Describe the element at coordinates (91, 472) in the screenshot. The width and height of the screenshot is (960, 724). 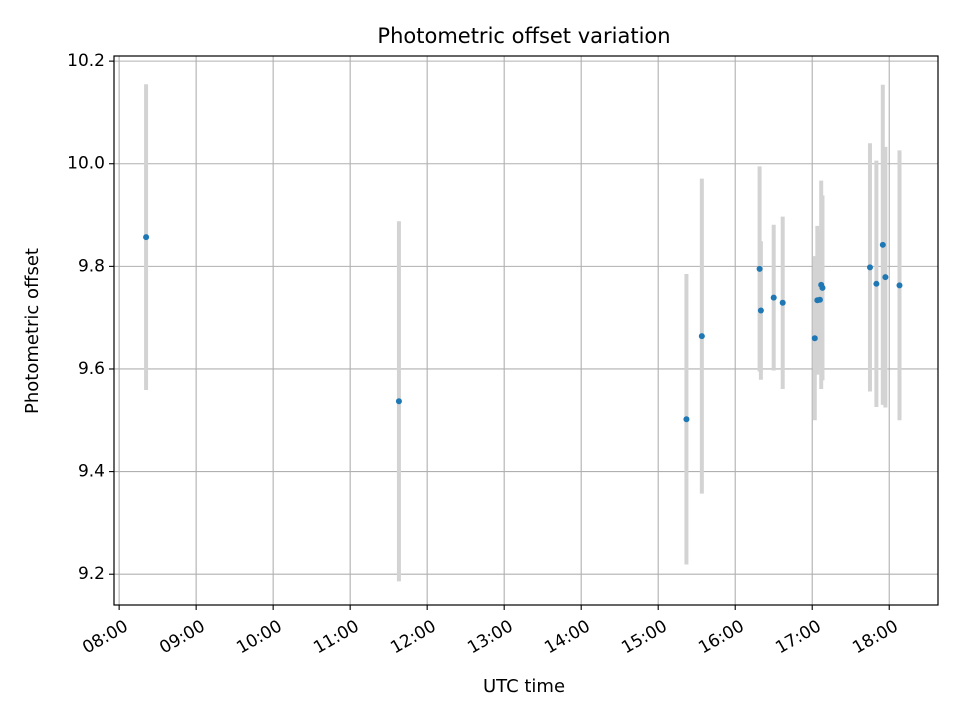
I see `y-tick-label: 9.4` at that location.